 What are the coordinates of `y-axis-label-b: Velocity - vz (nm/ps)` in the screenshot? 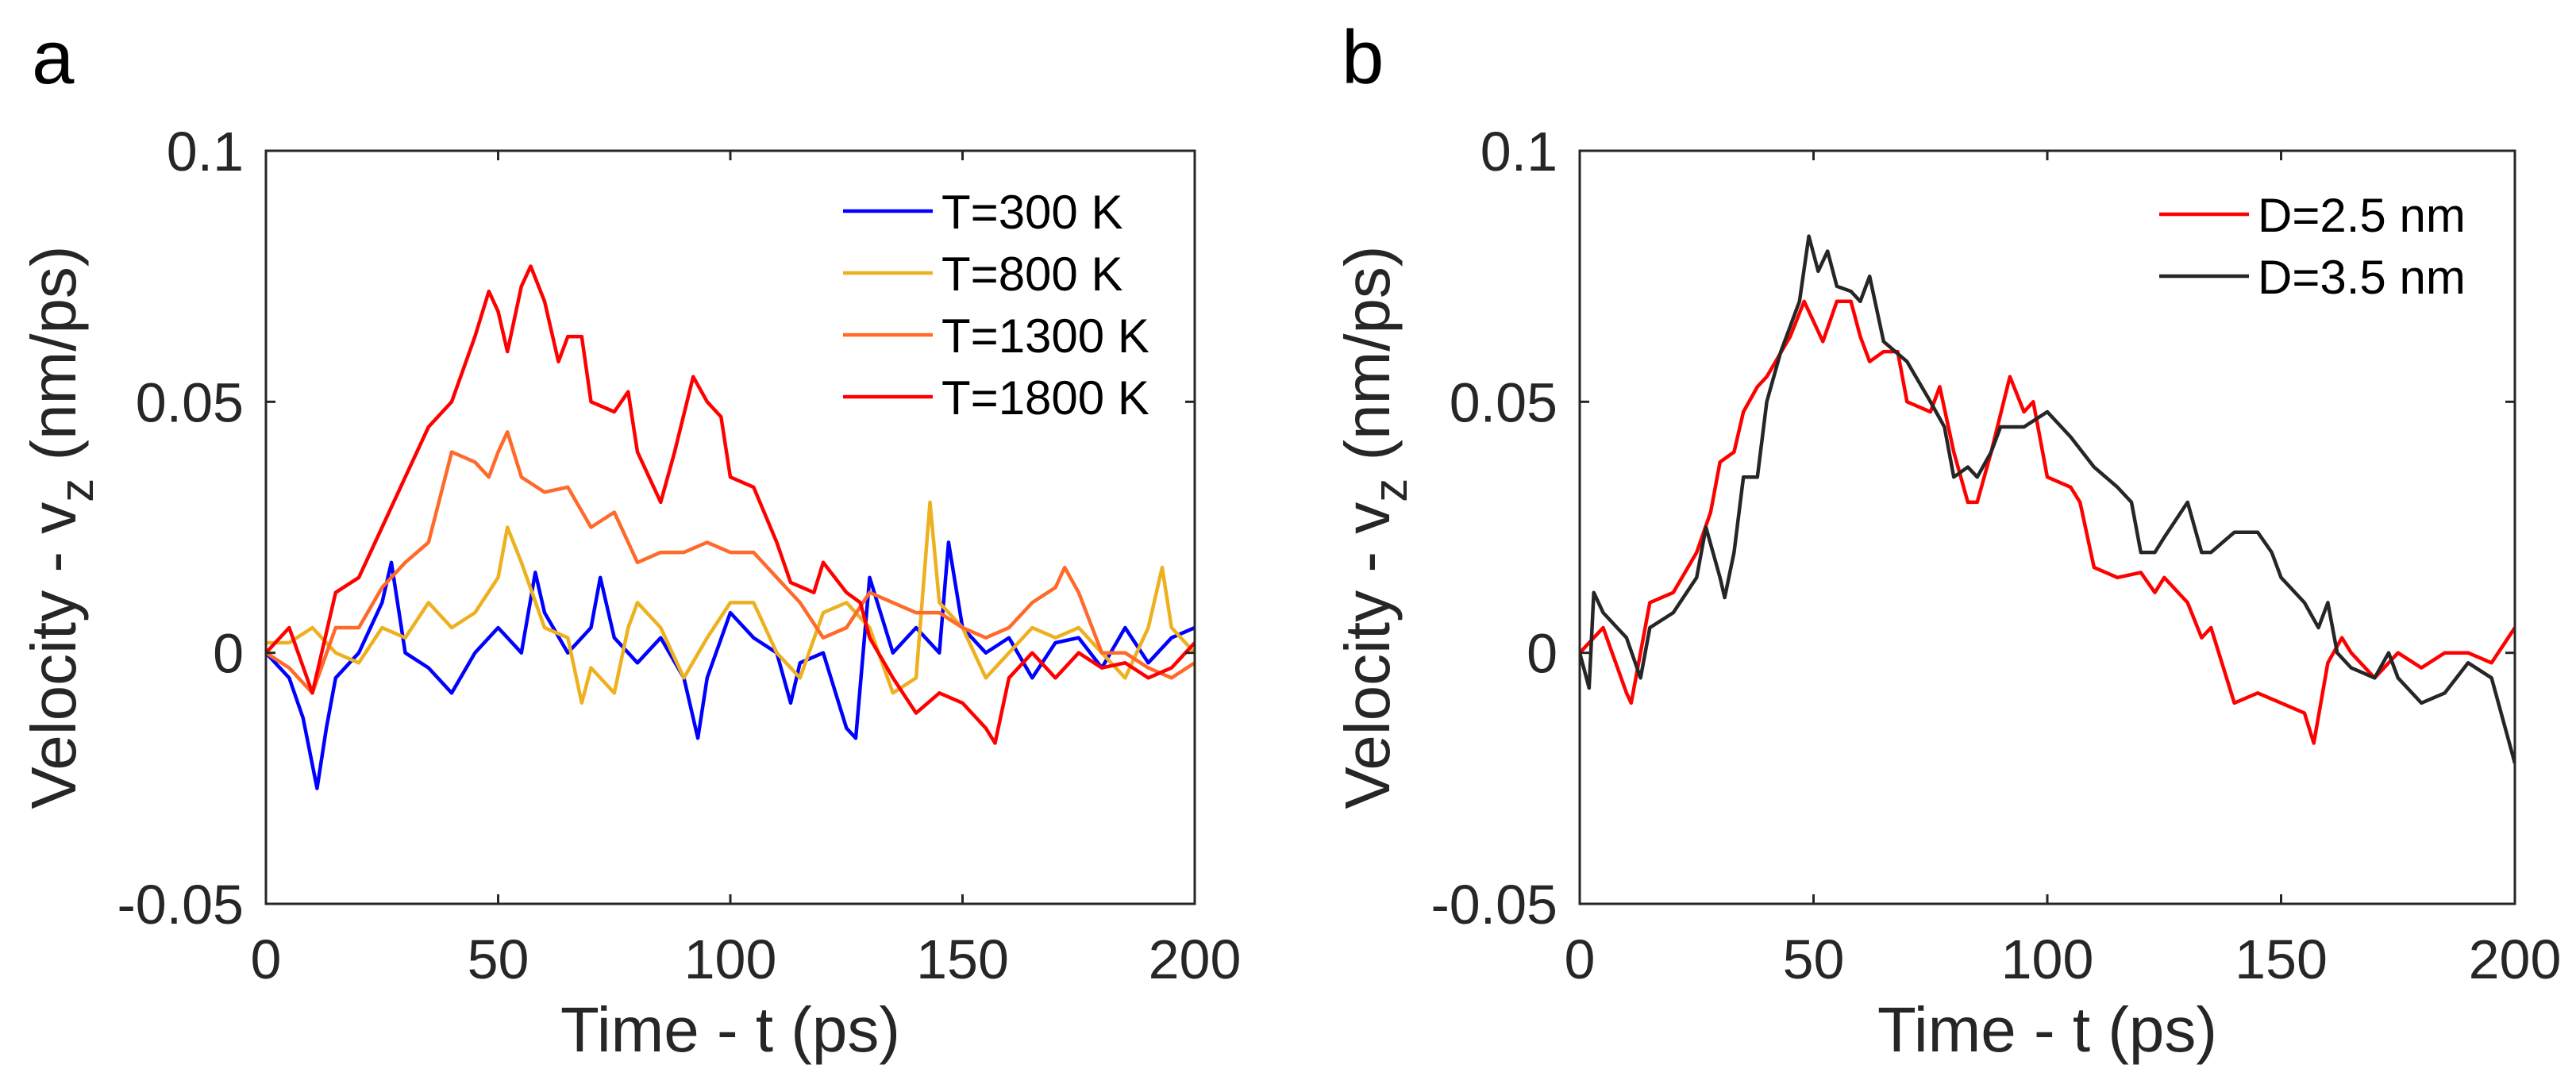 It's located at (1374, 527).